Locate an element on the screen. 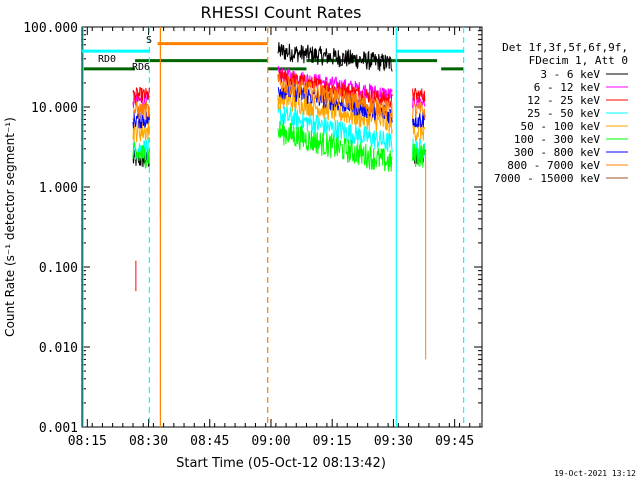  x-tick-label: 08:15 is located at coordinates (87, 441).